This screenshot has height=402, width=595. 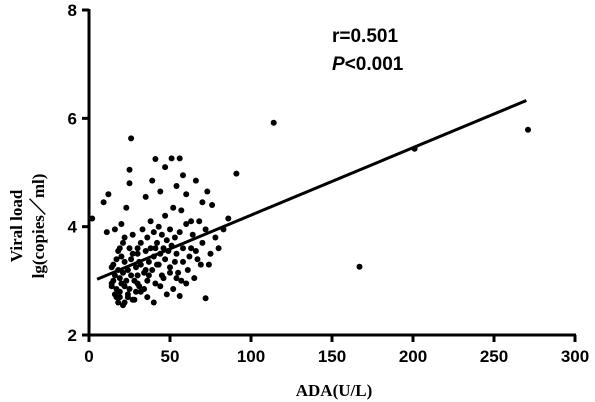 I want to click on x-tick-label: 250, so click(x=494, y=356).